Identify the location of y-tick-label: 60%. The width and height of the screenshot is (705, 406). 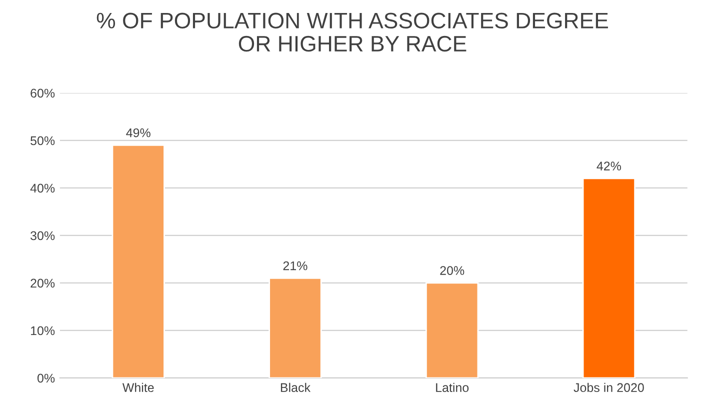
(42, 93).